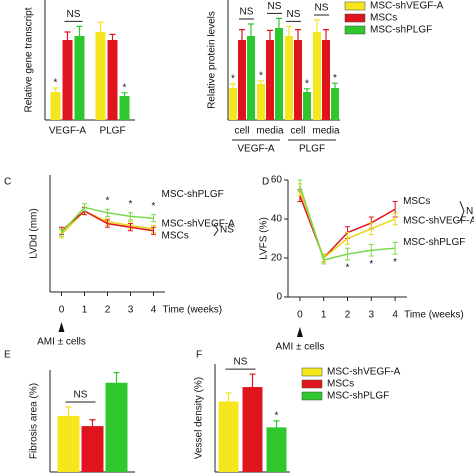 The width and height of the screenshot is (474, 474). What do you see at coordinates (277, 258) in the screenshot?
I see `y-tick-label: 20` at bounding box center [277, 258].